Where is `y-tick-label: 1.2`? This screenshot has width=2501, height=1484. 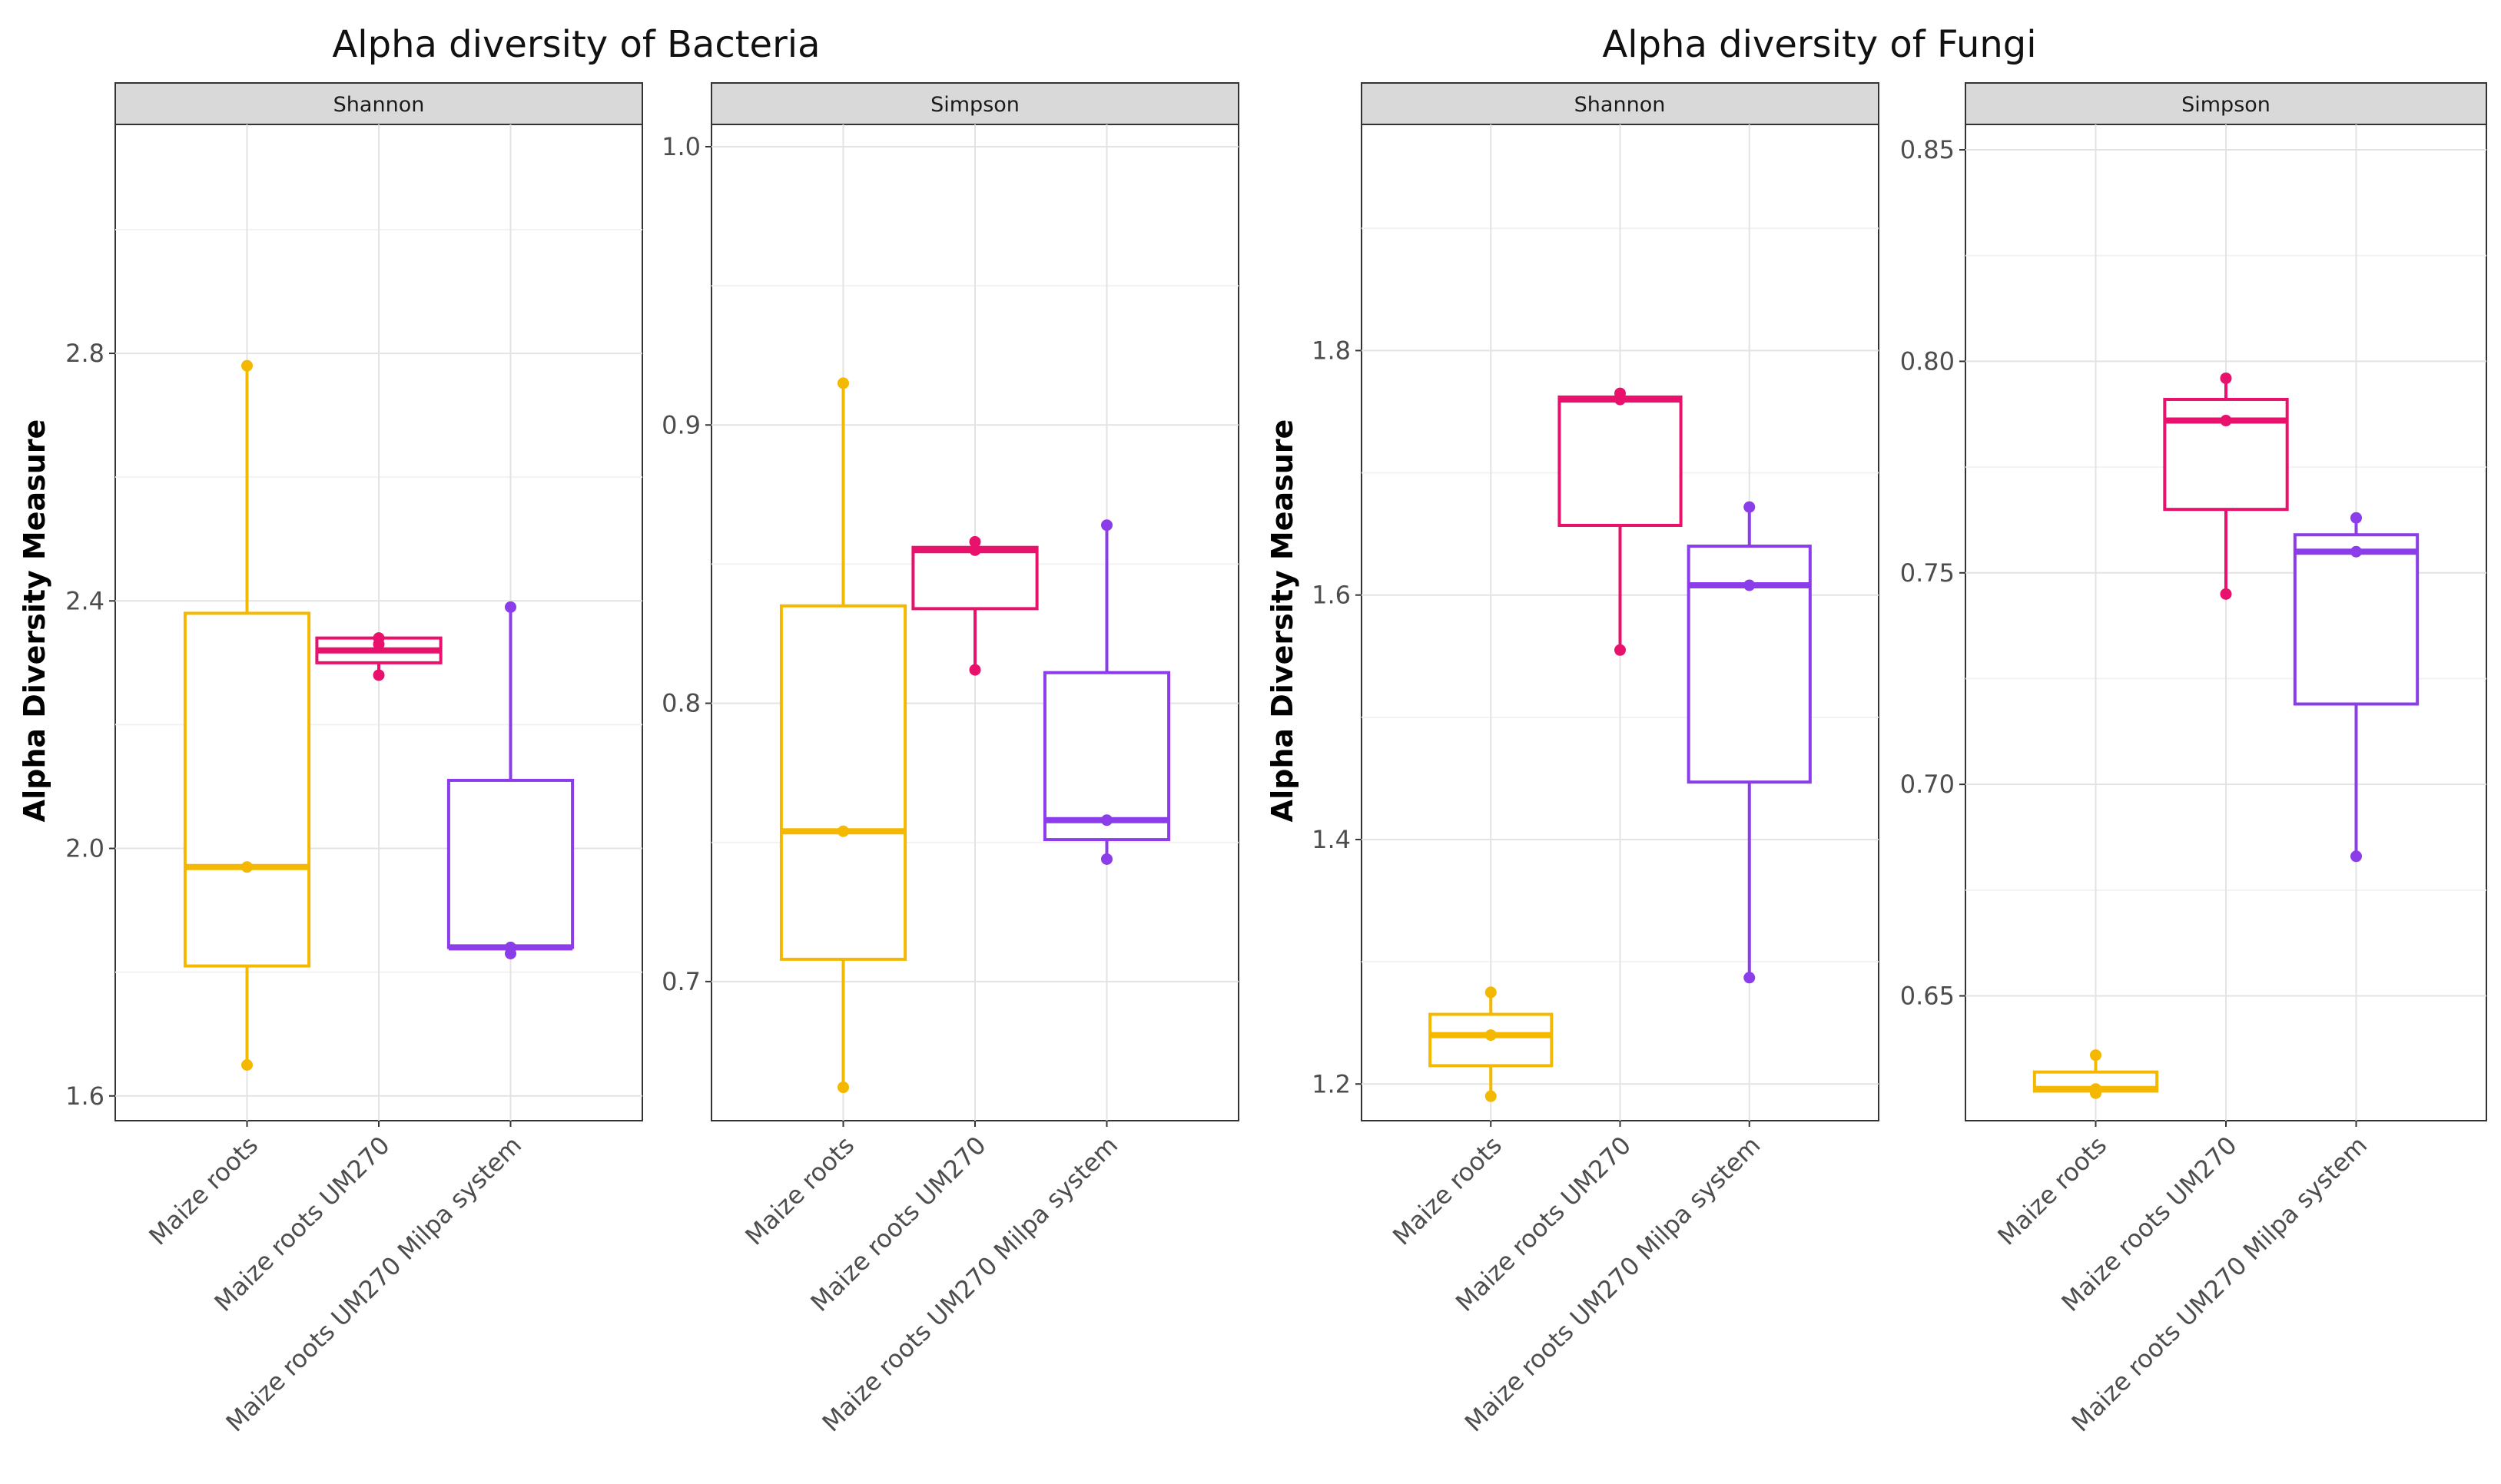
y-tick-label: 1.2 is located at coordinates (1331, 1083).